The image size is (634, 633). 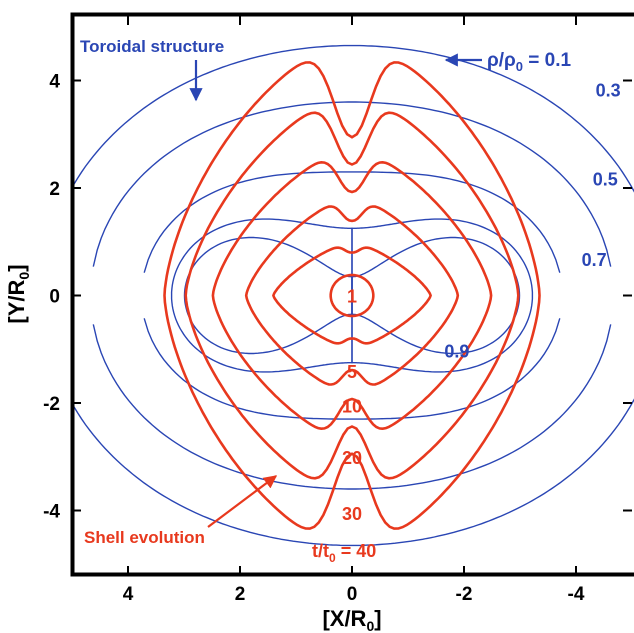 I want to click on shell-time-label: 1, so click(x=352, y=297).